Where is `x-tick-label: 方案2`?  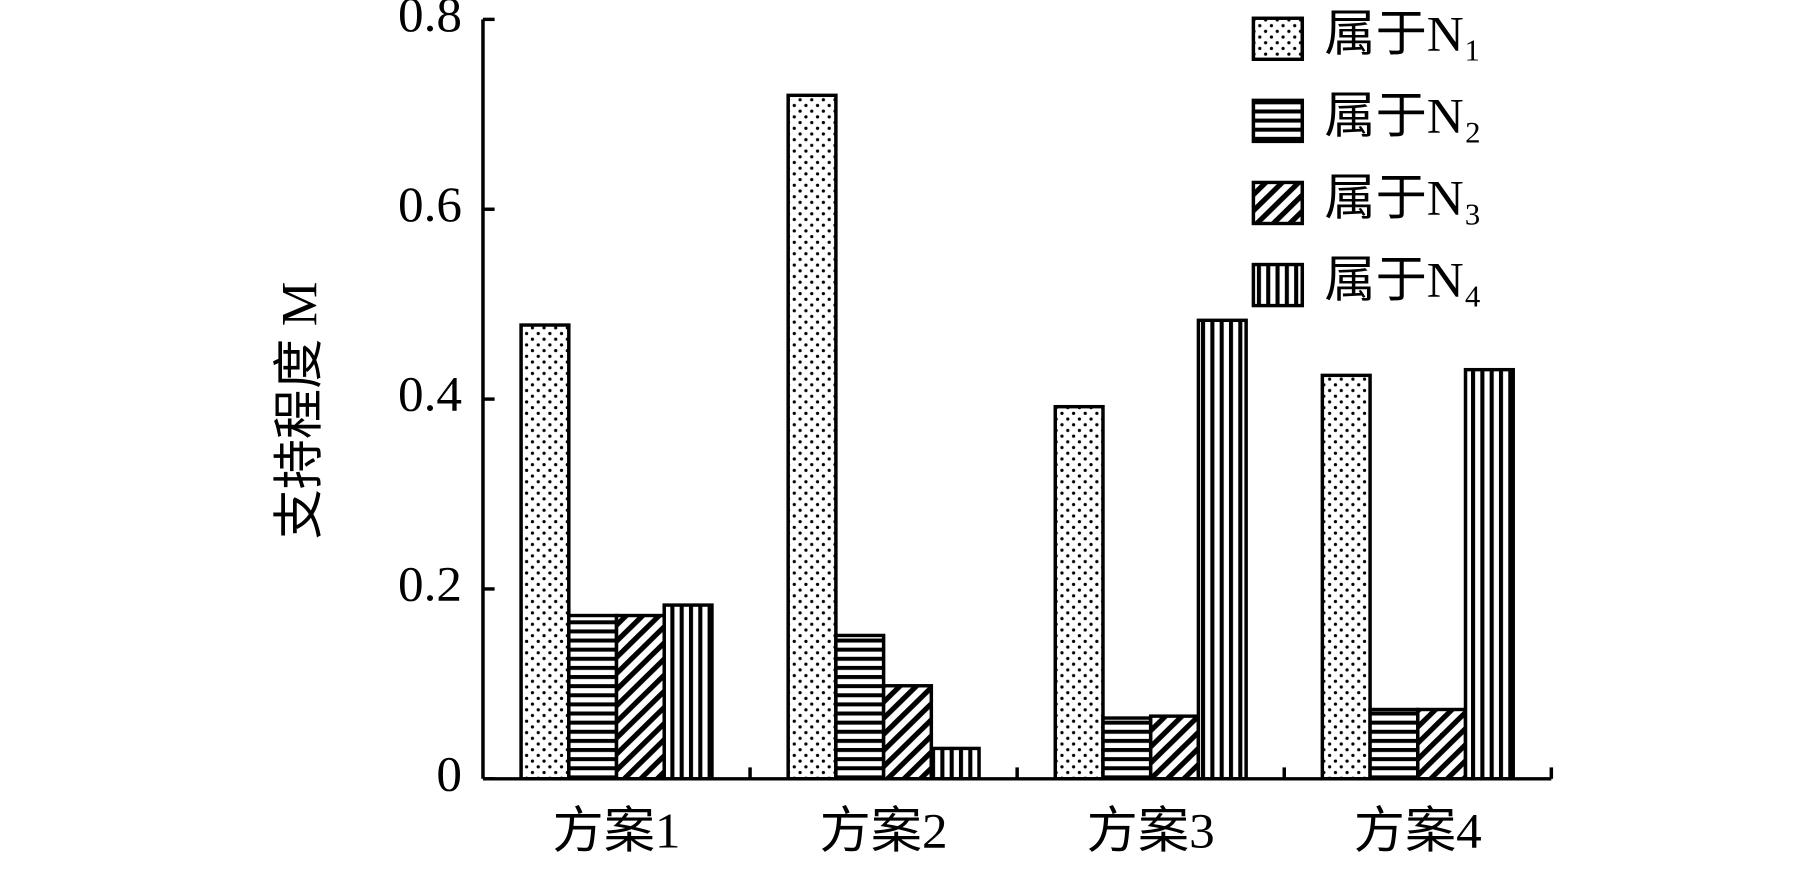
x-tick-label: 方案2 is located at coordinates (884, 830).